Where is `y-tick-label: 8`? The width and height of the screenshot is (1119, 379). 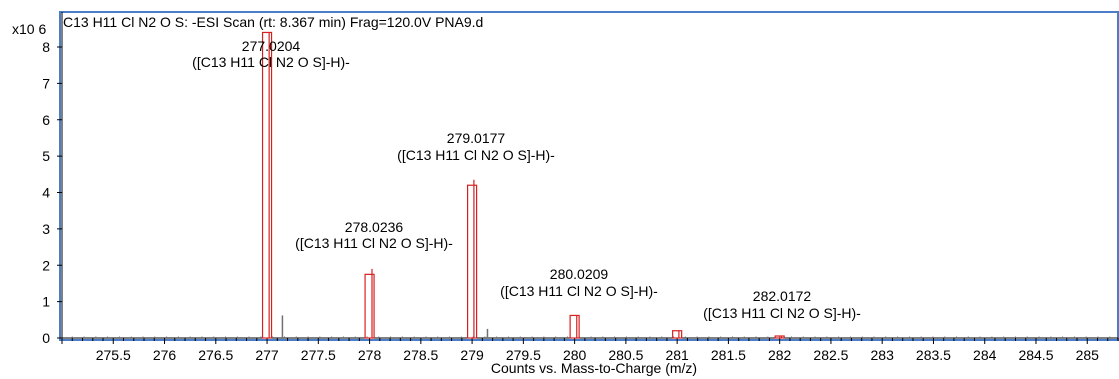
y-tick-label: 8 is located at coordinates (46, 47).